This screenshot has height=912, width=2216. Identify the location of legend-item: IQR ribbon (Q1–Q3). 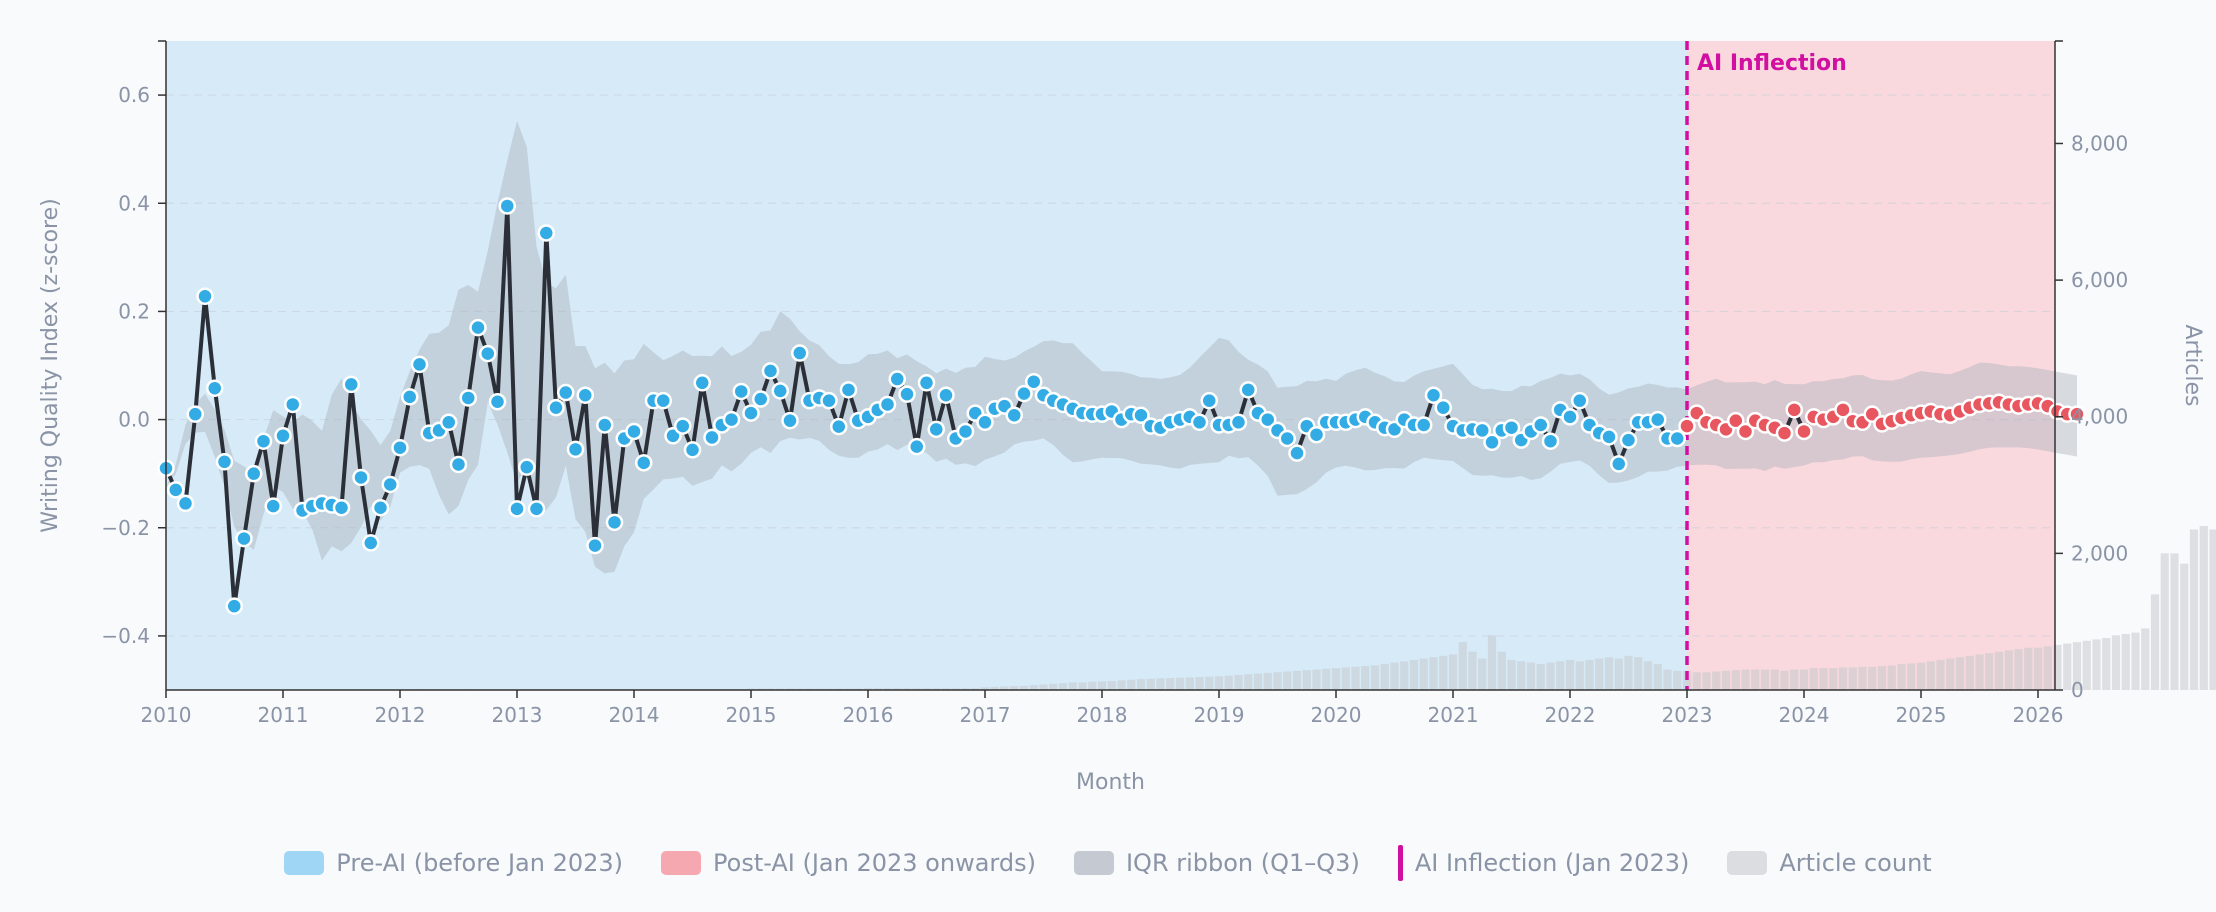
(1216, 863).